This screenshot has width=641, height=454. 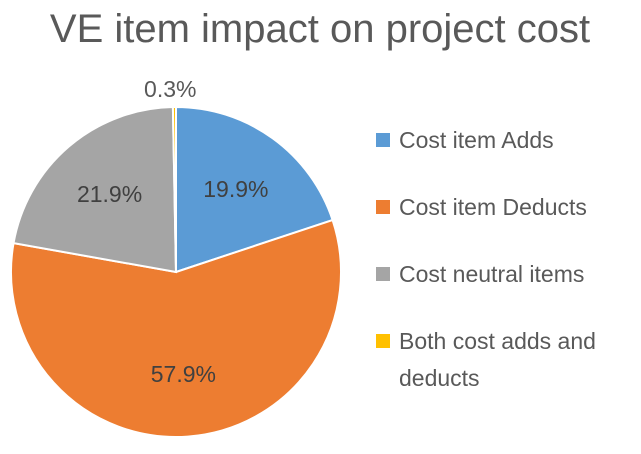 I want to click on legend-item-both-cost-adds-and-deducts: Both cost adds and deducts, so click(x=486, y=359).